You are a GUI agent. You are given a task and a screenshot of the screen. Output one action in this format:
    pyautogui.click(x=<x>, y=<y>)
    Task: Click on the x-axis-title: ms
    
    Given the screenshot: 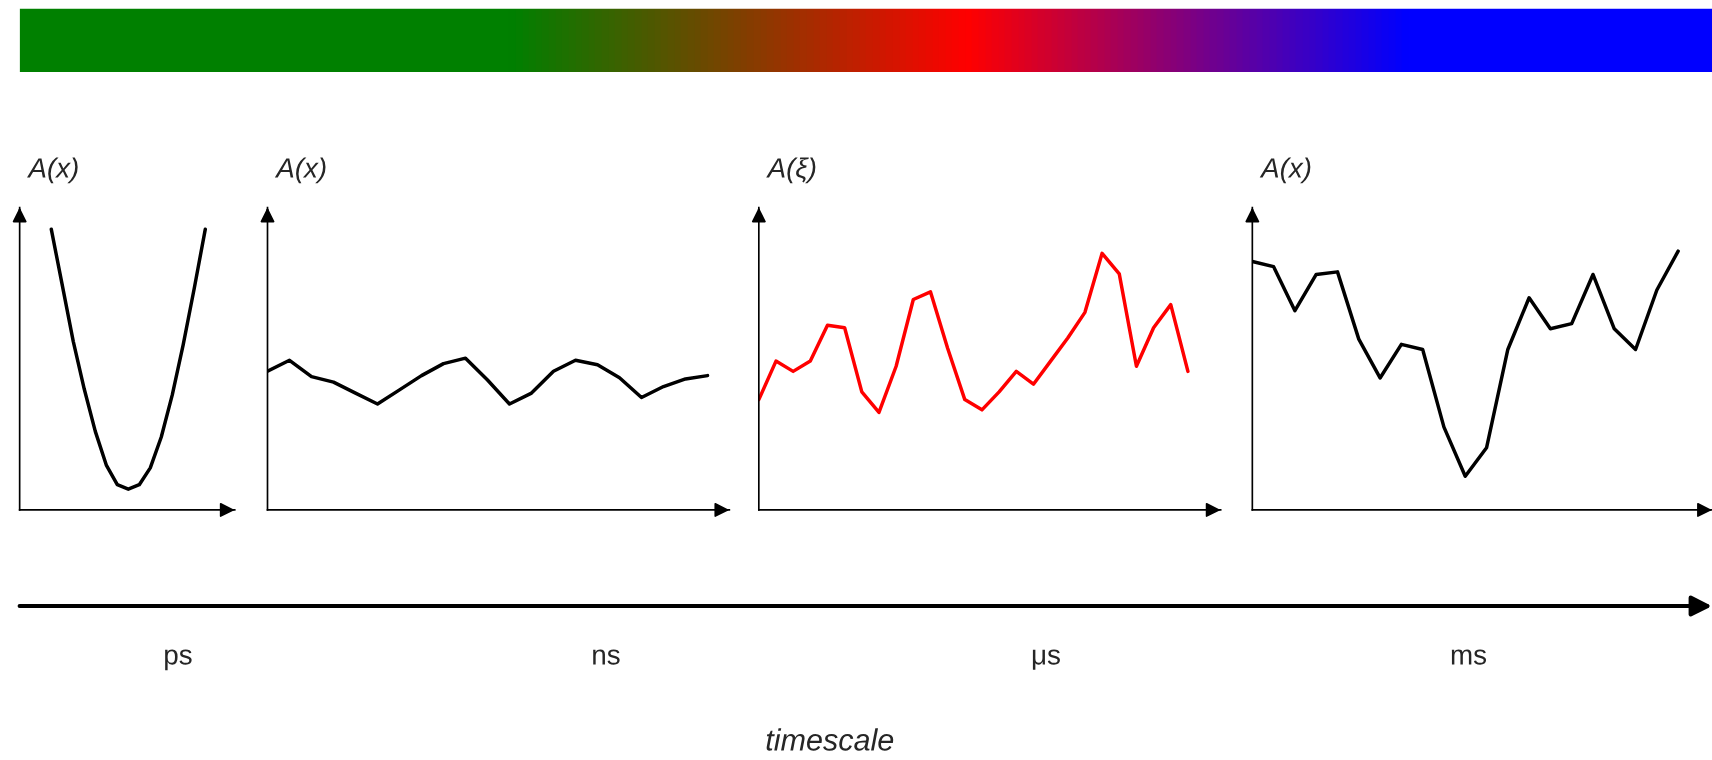 What is the action you would take?
    pyautogui.click(x=1469, y=657)
    